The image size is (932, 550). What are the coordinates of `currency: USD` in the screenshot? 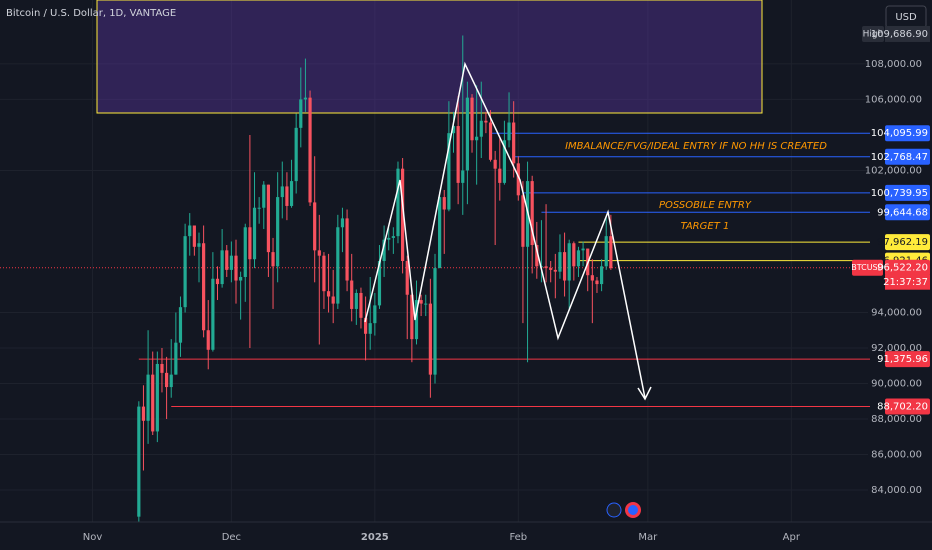 It's located at (906, 17).